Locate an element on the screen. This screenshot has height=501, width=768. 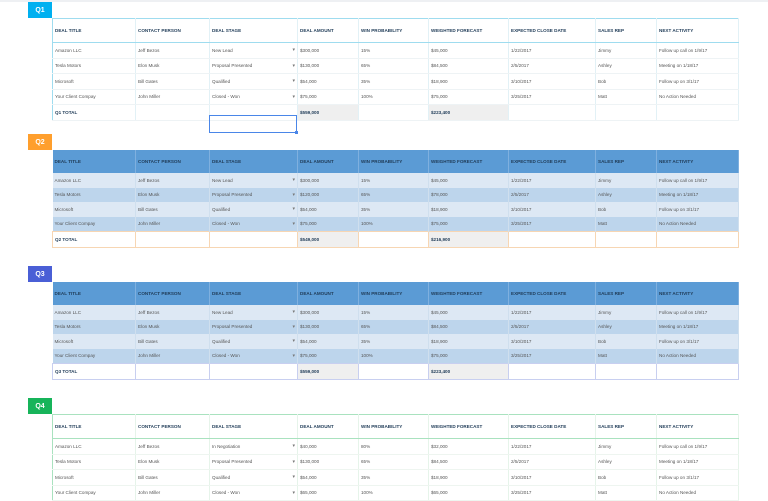
deal-stage-dropdown: In Negotiation ▾ is located at coordinates (253, 446).